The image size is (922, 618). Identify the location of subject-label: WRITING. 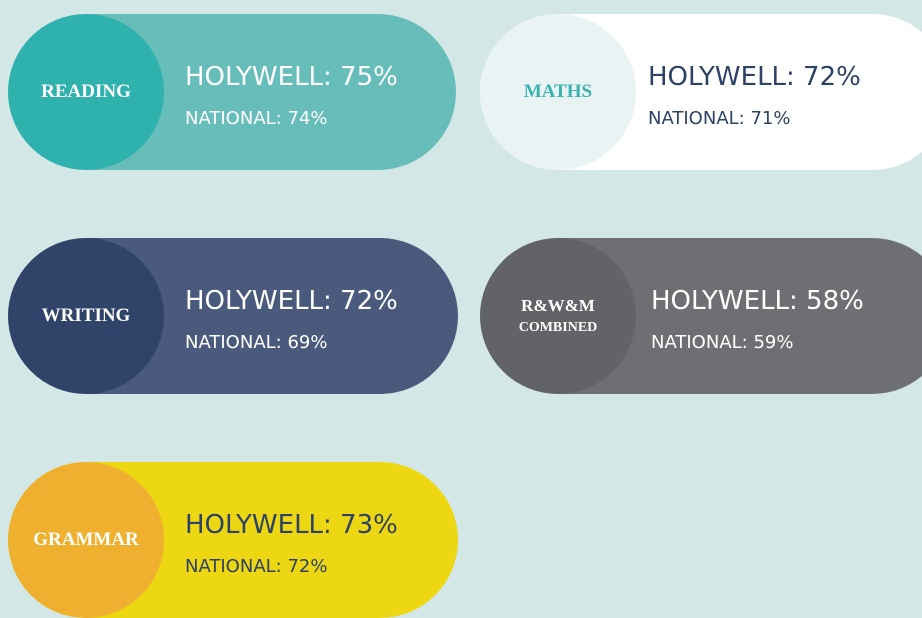
(86, 315).